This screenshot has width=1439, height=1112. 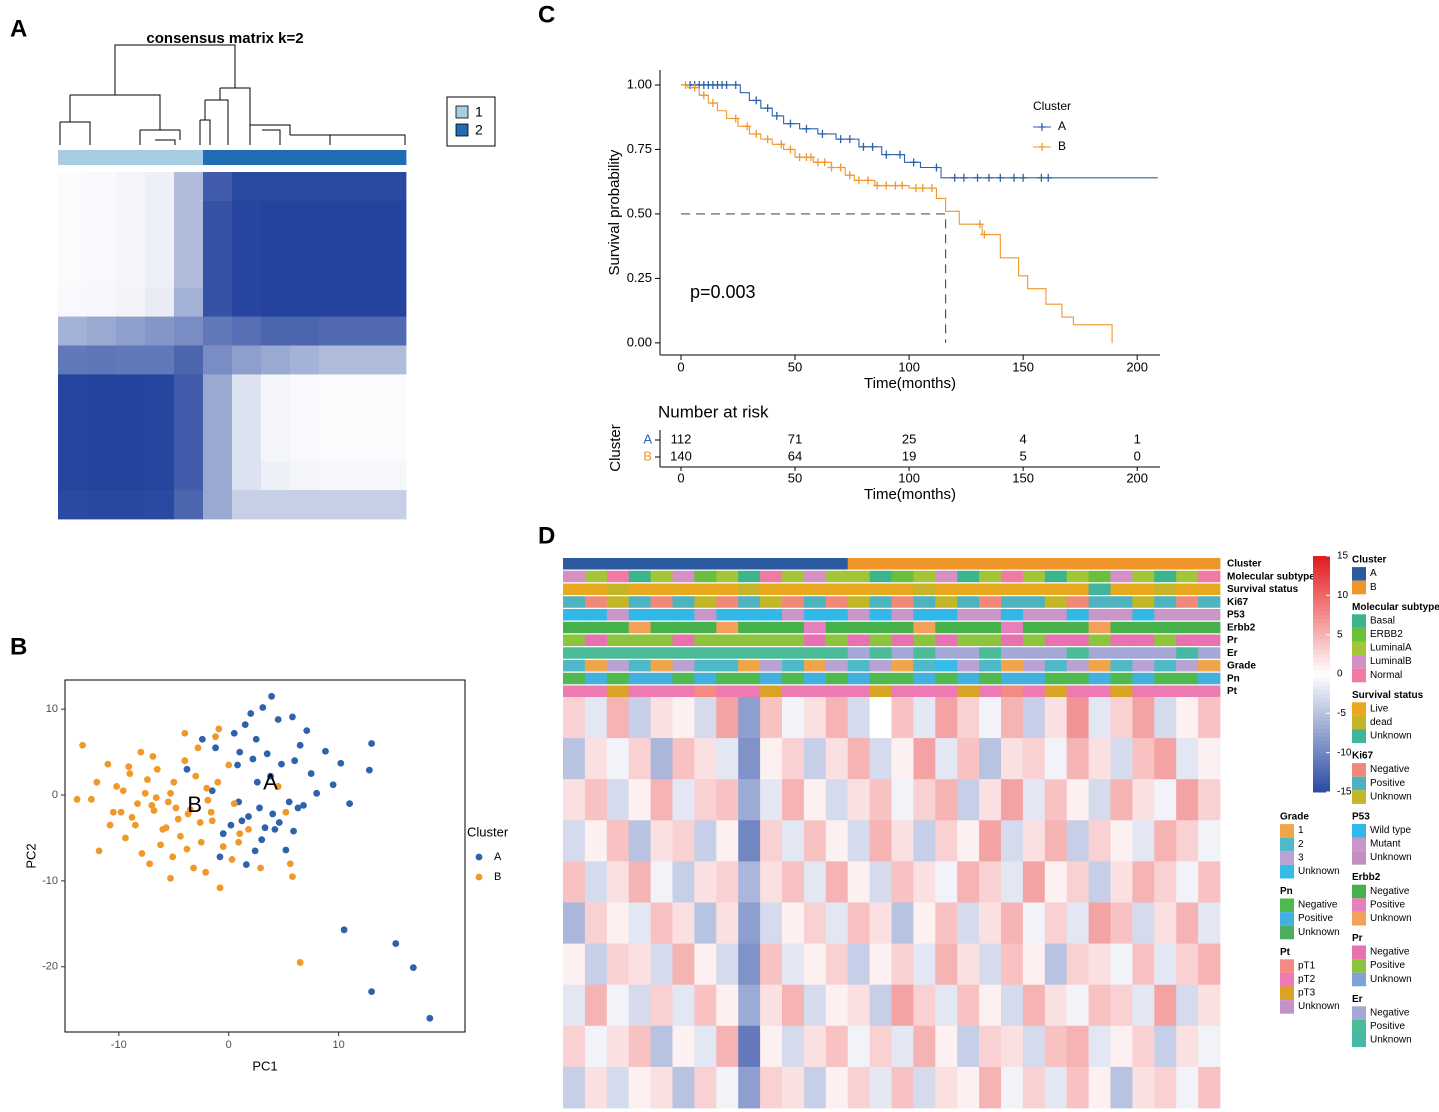 I want to click on legend-label: Basal, so click(x=1382, y=620).